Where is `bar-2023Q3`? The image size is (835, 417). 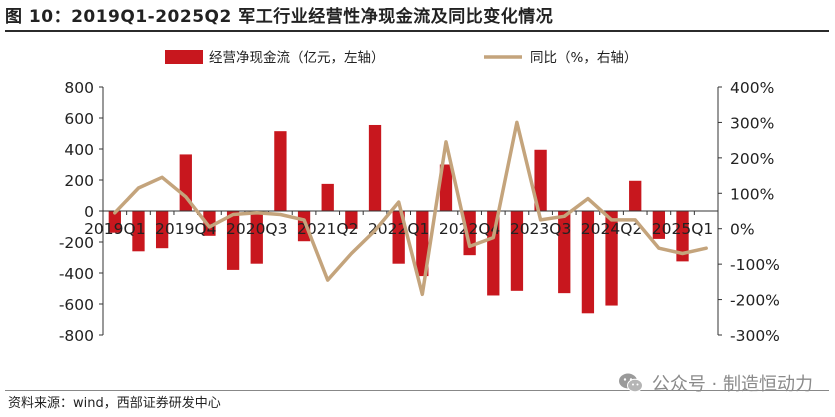
bar-2023Q3 is located at coordinates (540, 180).